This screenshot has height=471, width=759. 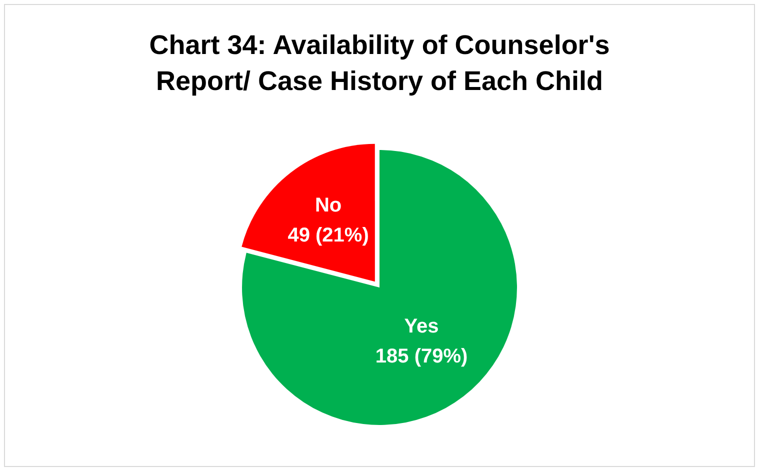 What do you see at coordinates (328, 235) in the screenshot?
I see `data-label: 49 (21%)` at bounding box center [328, 235].